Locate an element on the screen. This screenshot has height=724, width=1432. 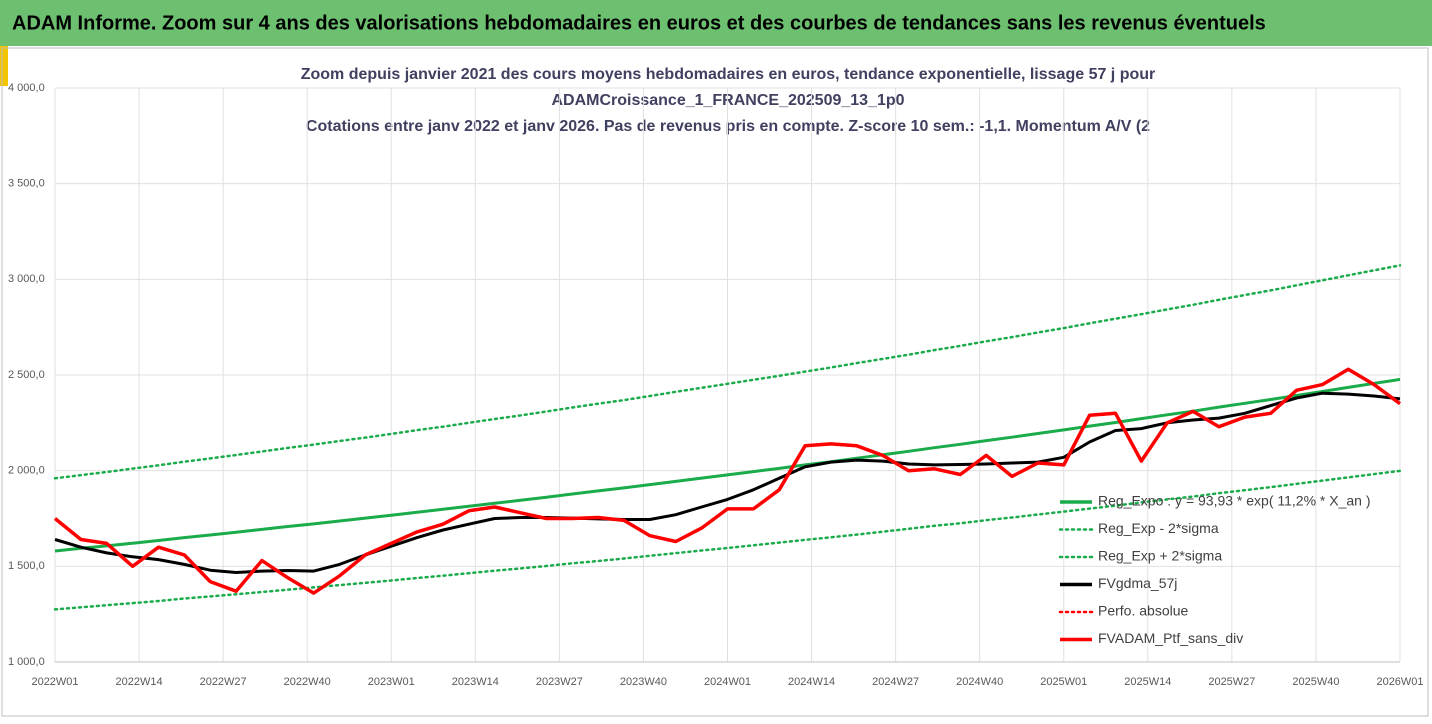
y-tick-label: 2 500,0 is located at coordinates (26, 375).